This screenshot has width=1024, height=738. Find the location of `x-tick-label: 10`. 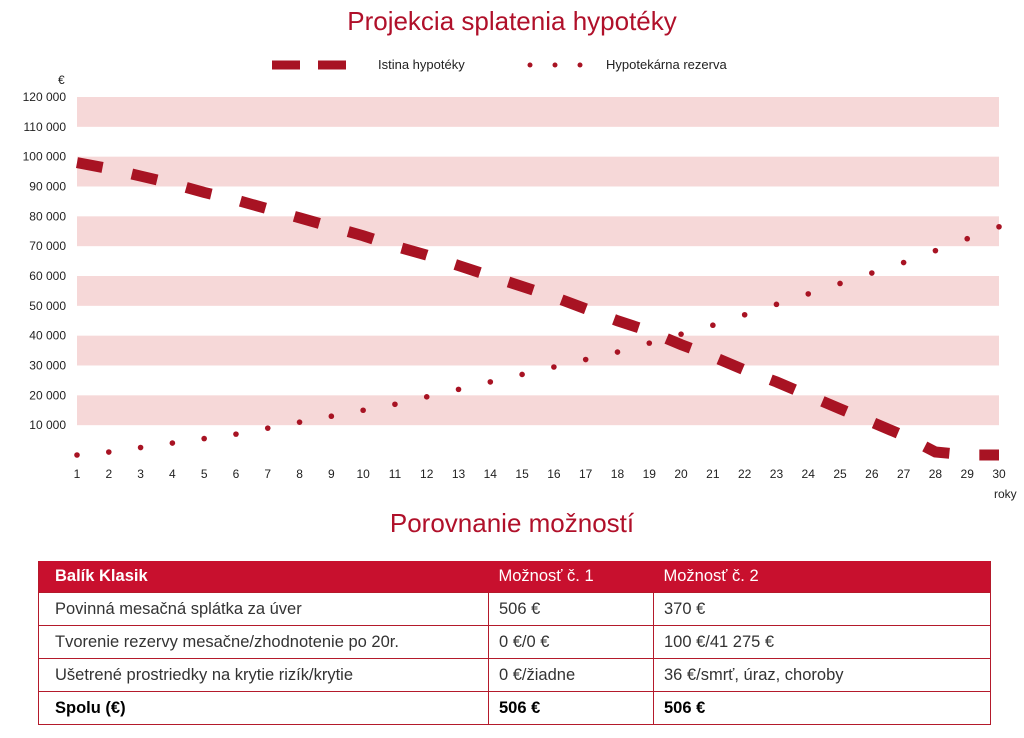

x-tick-label: 10 is located at coordinates (363, 474).